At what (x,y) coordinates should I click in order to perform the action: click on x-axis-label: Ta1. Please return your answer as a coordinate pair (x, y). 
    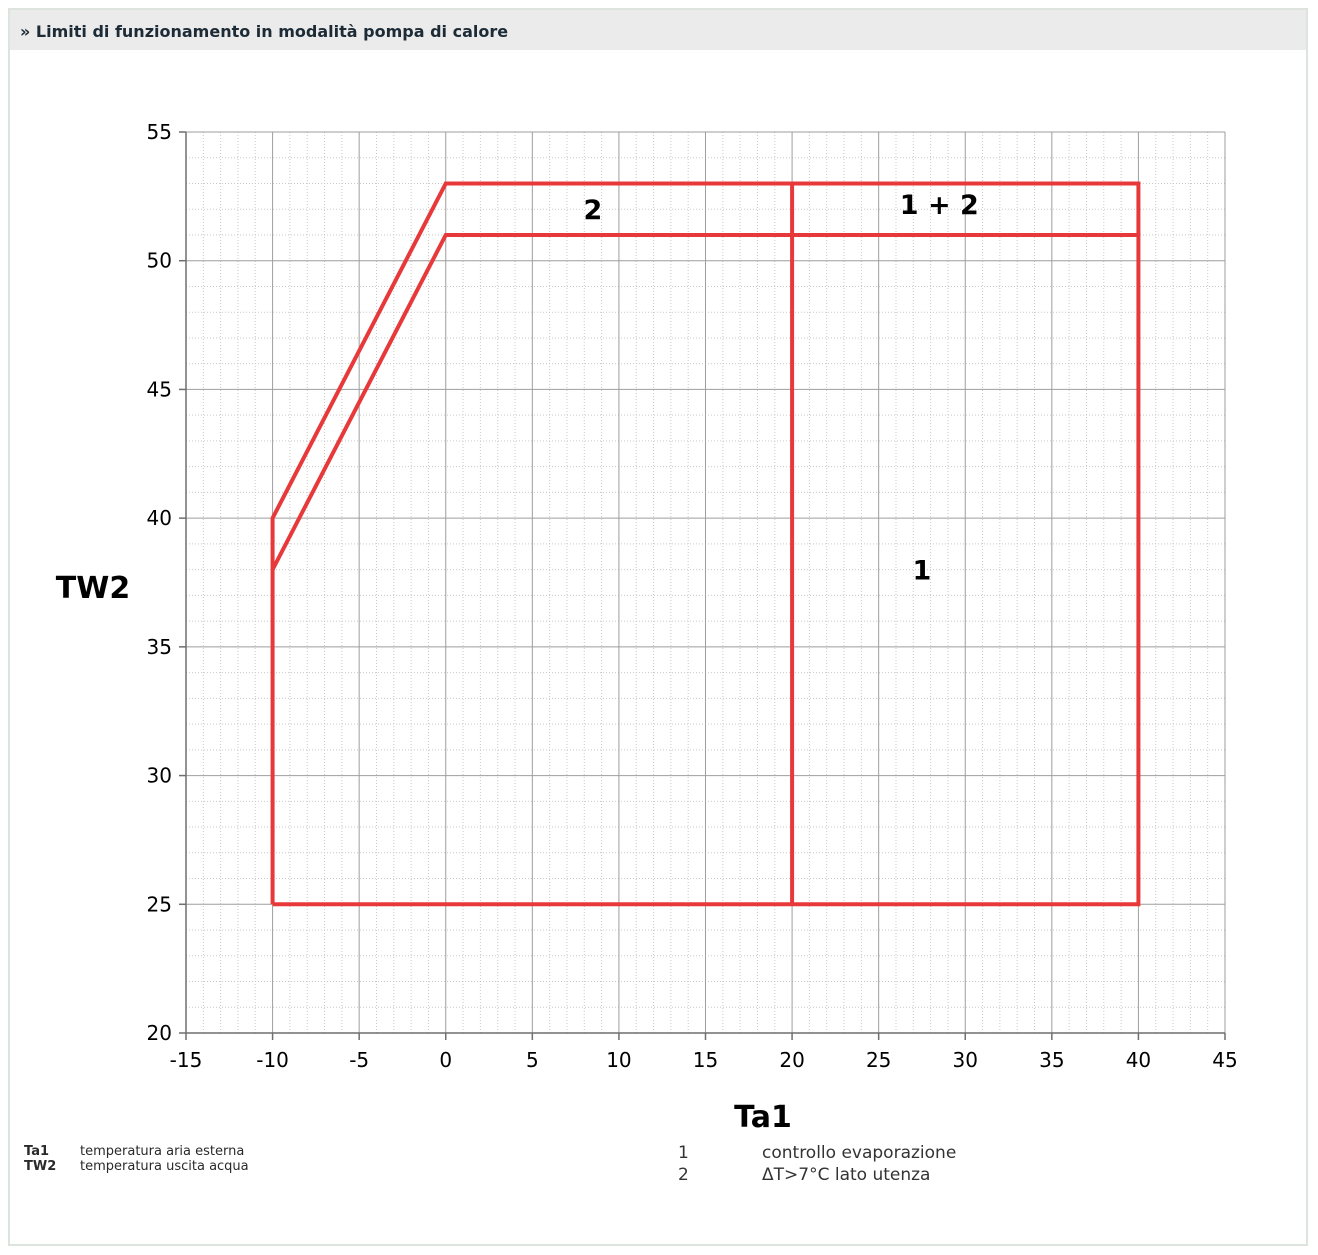
    Looking at the image, I should click on (763, 1117).